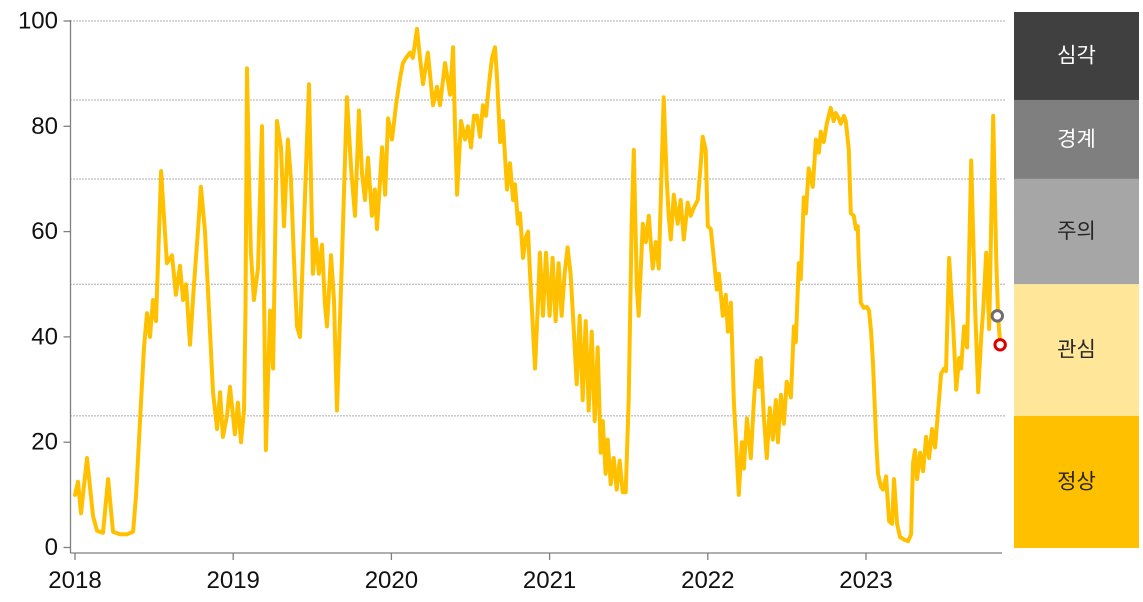  Describe the element at coordinates (38, 21) in the screenshot. I see `y-tick-label-100: 100` at that location.